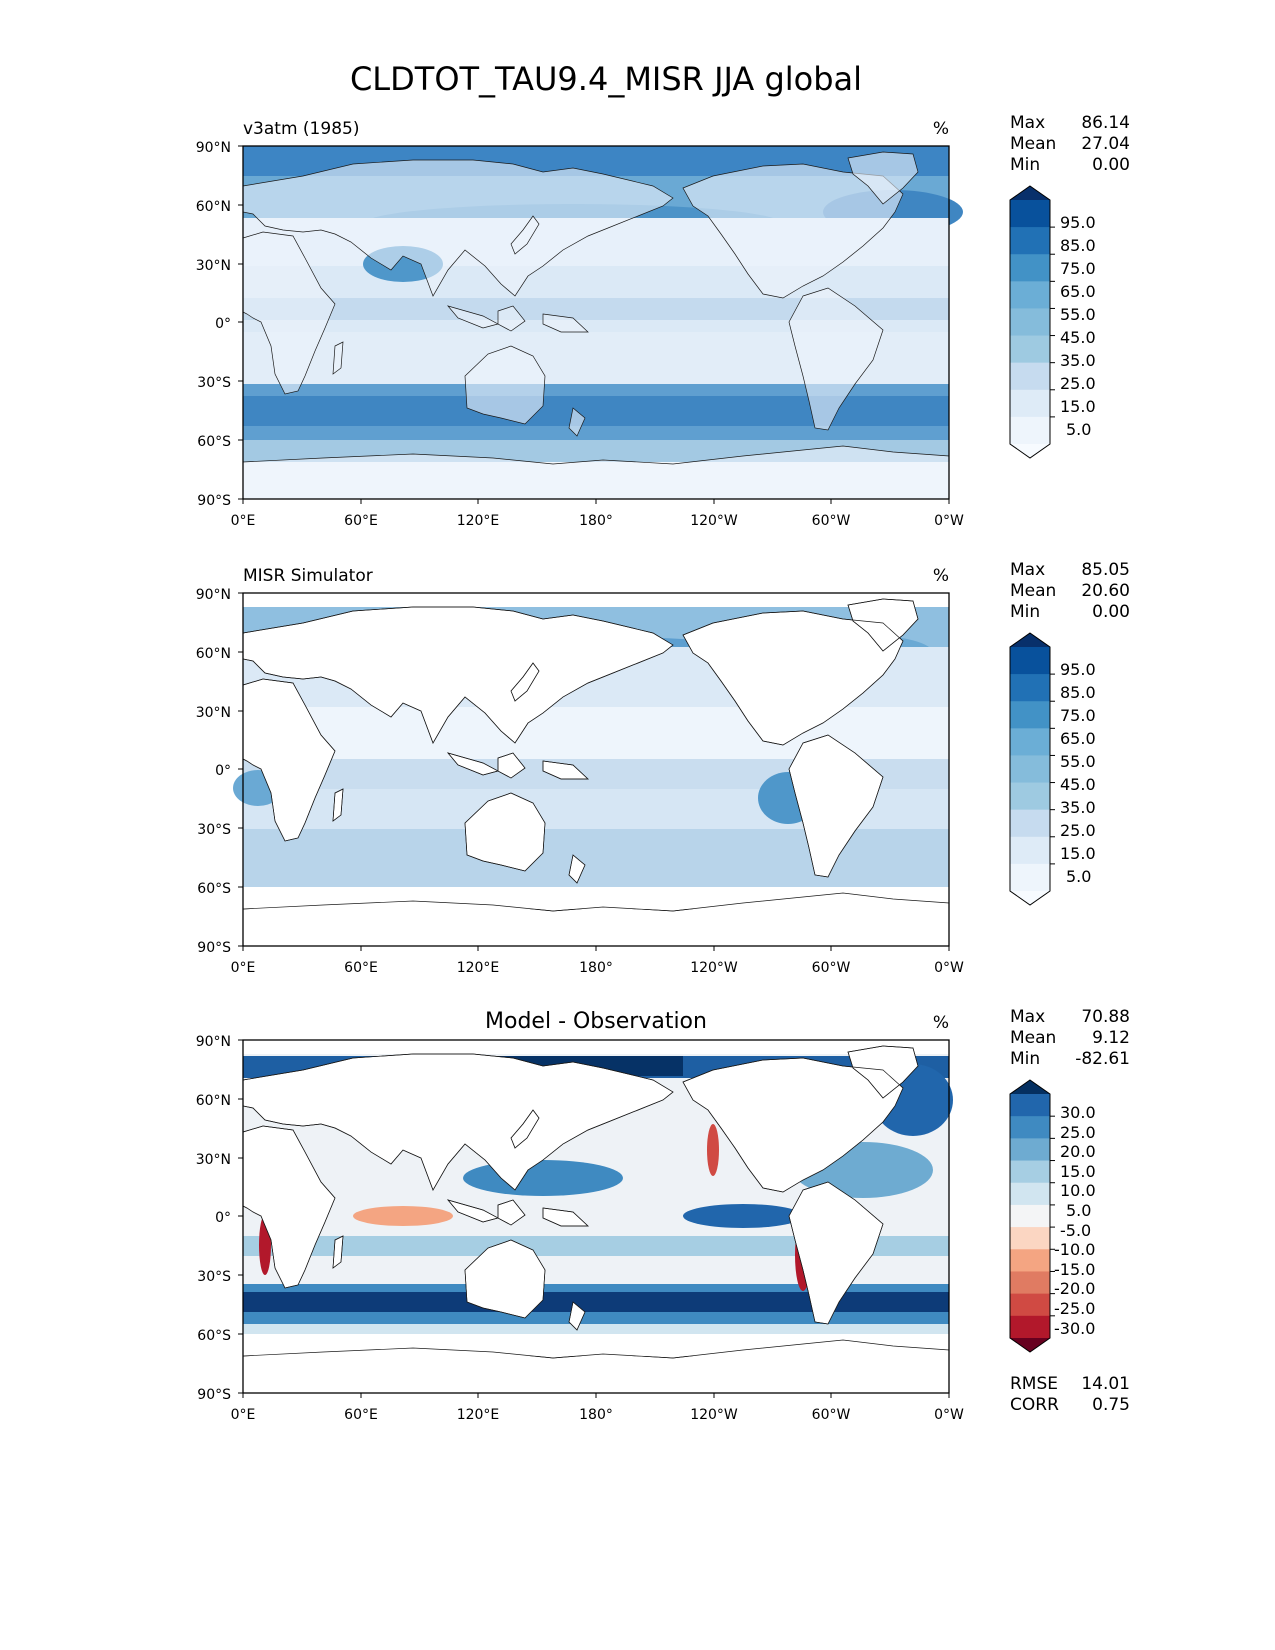 The height and width of the screenshot is (1650, 1275). Describe the element at coordinates (1074, 1308) in the screenshot. I see `colorbar-label: -25.0` at that location.